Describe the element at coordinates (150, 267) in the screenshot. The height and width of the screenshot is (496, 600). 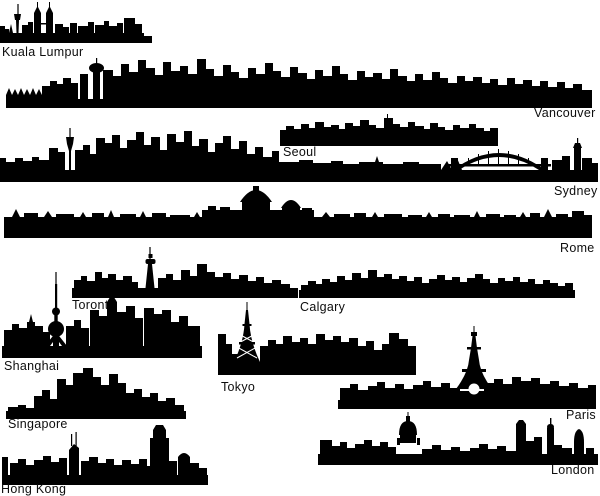
I see `cn-tower-icon` at that location.